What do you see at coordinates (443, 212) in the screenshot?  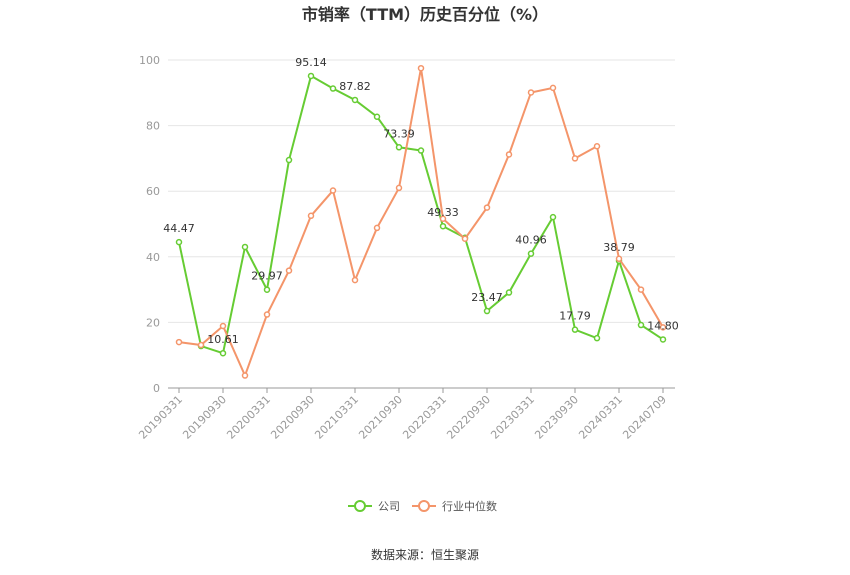 I see `data-label: 49.33` at bounding box center [443, 212].